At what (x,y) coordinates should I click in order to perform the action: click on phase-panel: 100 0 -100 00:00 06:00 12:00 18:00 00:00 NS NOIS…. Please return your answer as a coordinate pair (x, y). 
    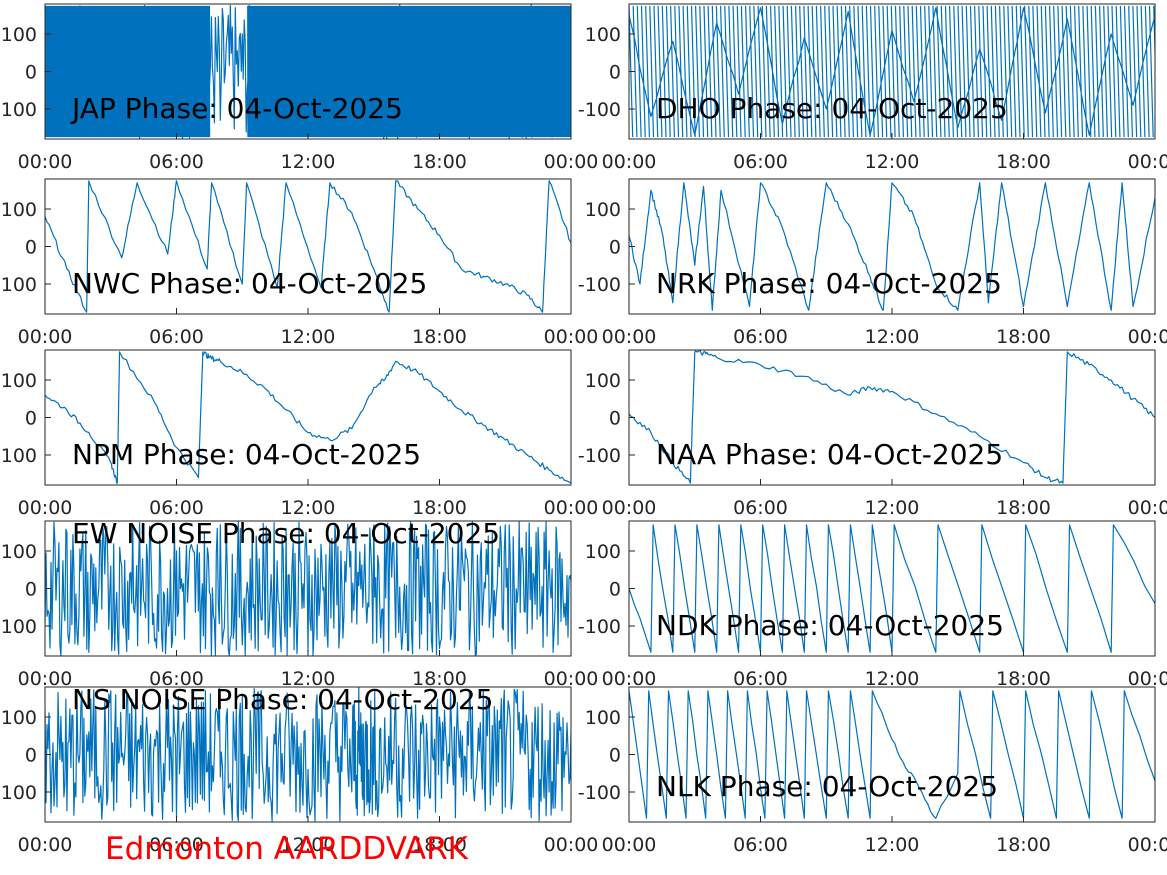
    Looking at the image, I should click on (299, 769).